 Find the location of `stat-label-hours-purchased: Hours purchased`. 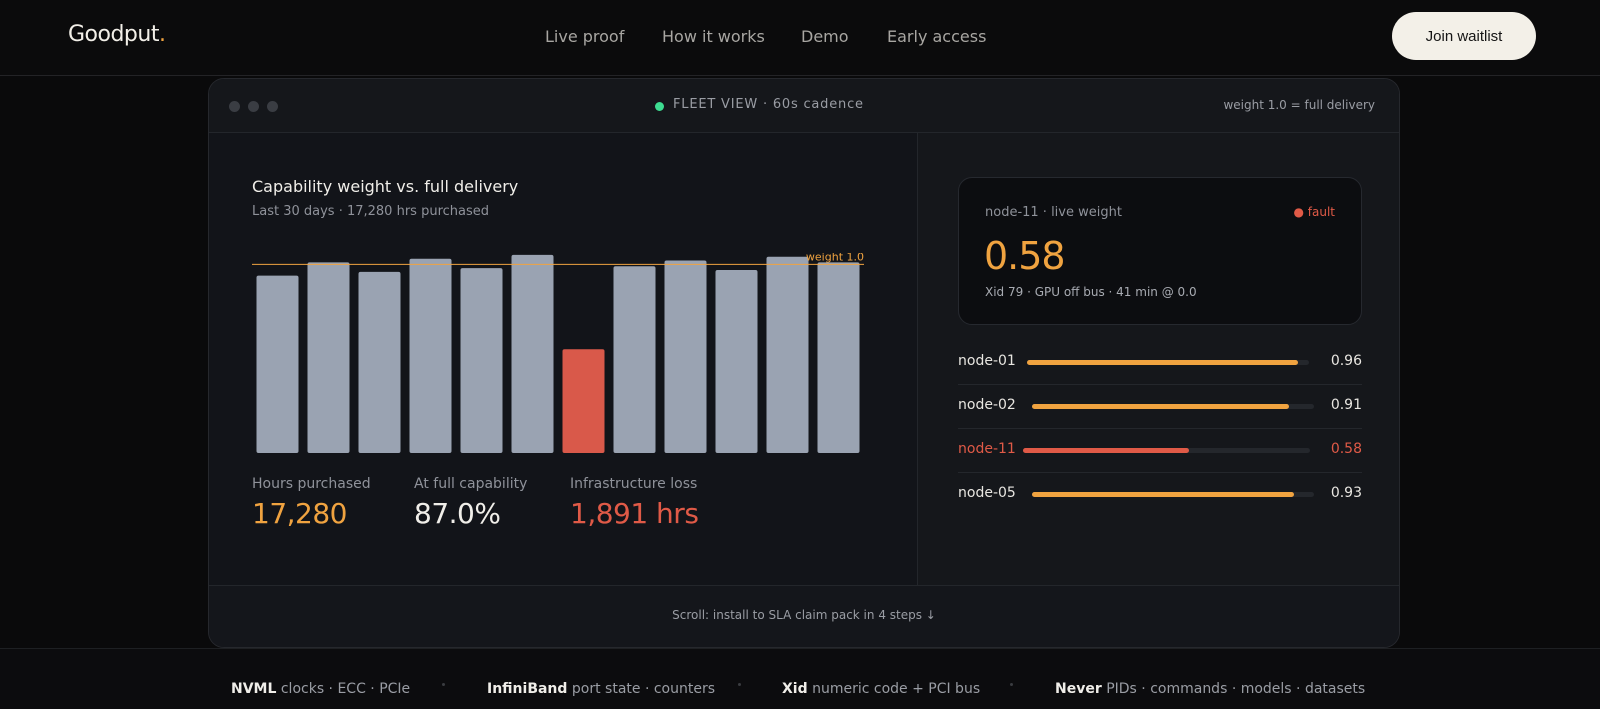

stat-label-hours-purchased: Hours purchased is located at coordinates (311, 484).